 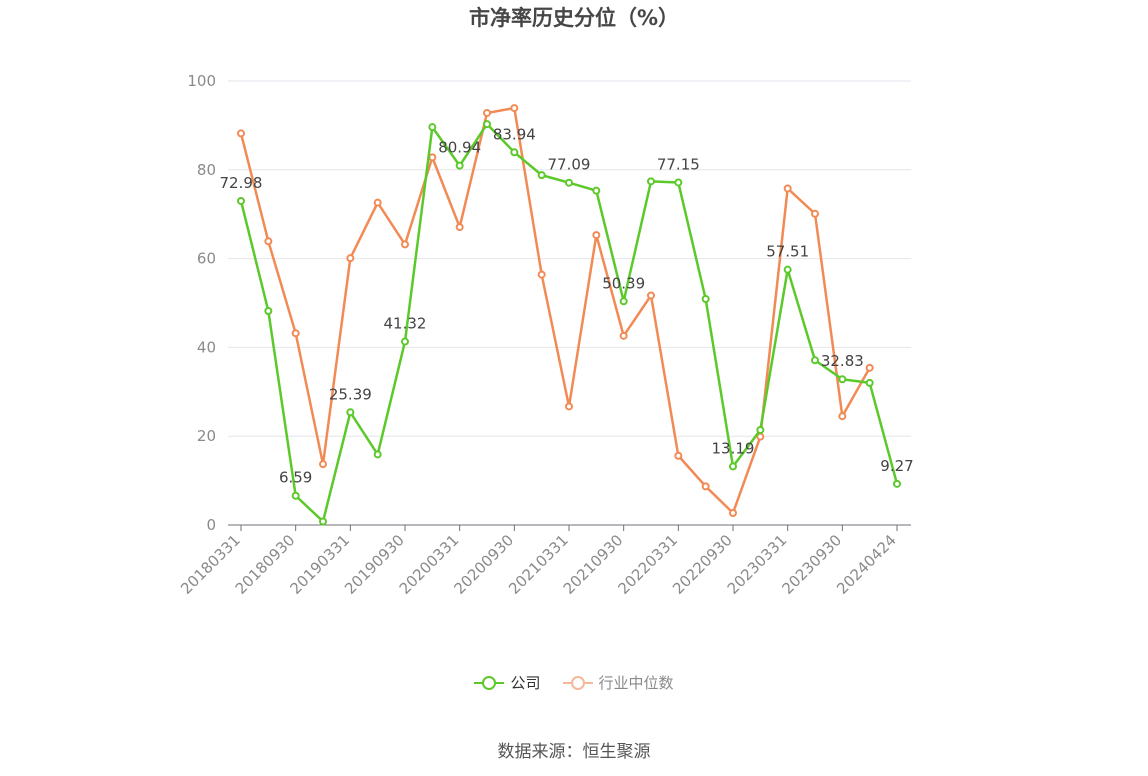 What do you see at coordinates (507, 682) in the screenshot?
I see `legend-item-company: 公司` at bounding box center [507, 682].